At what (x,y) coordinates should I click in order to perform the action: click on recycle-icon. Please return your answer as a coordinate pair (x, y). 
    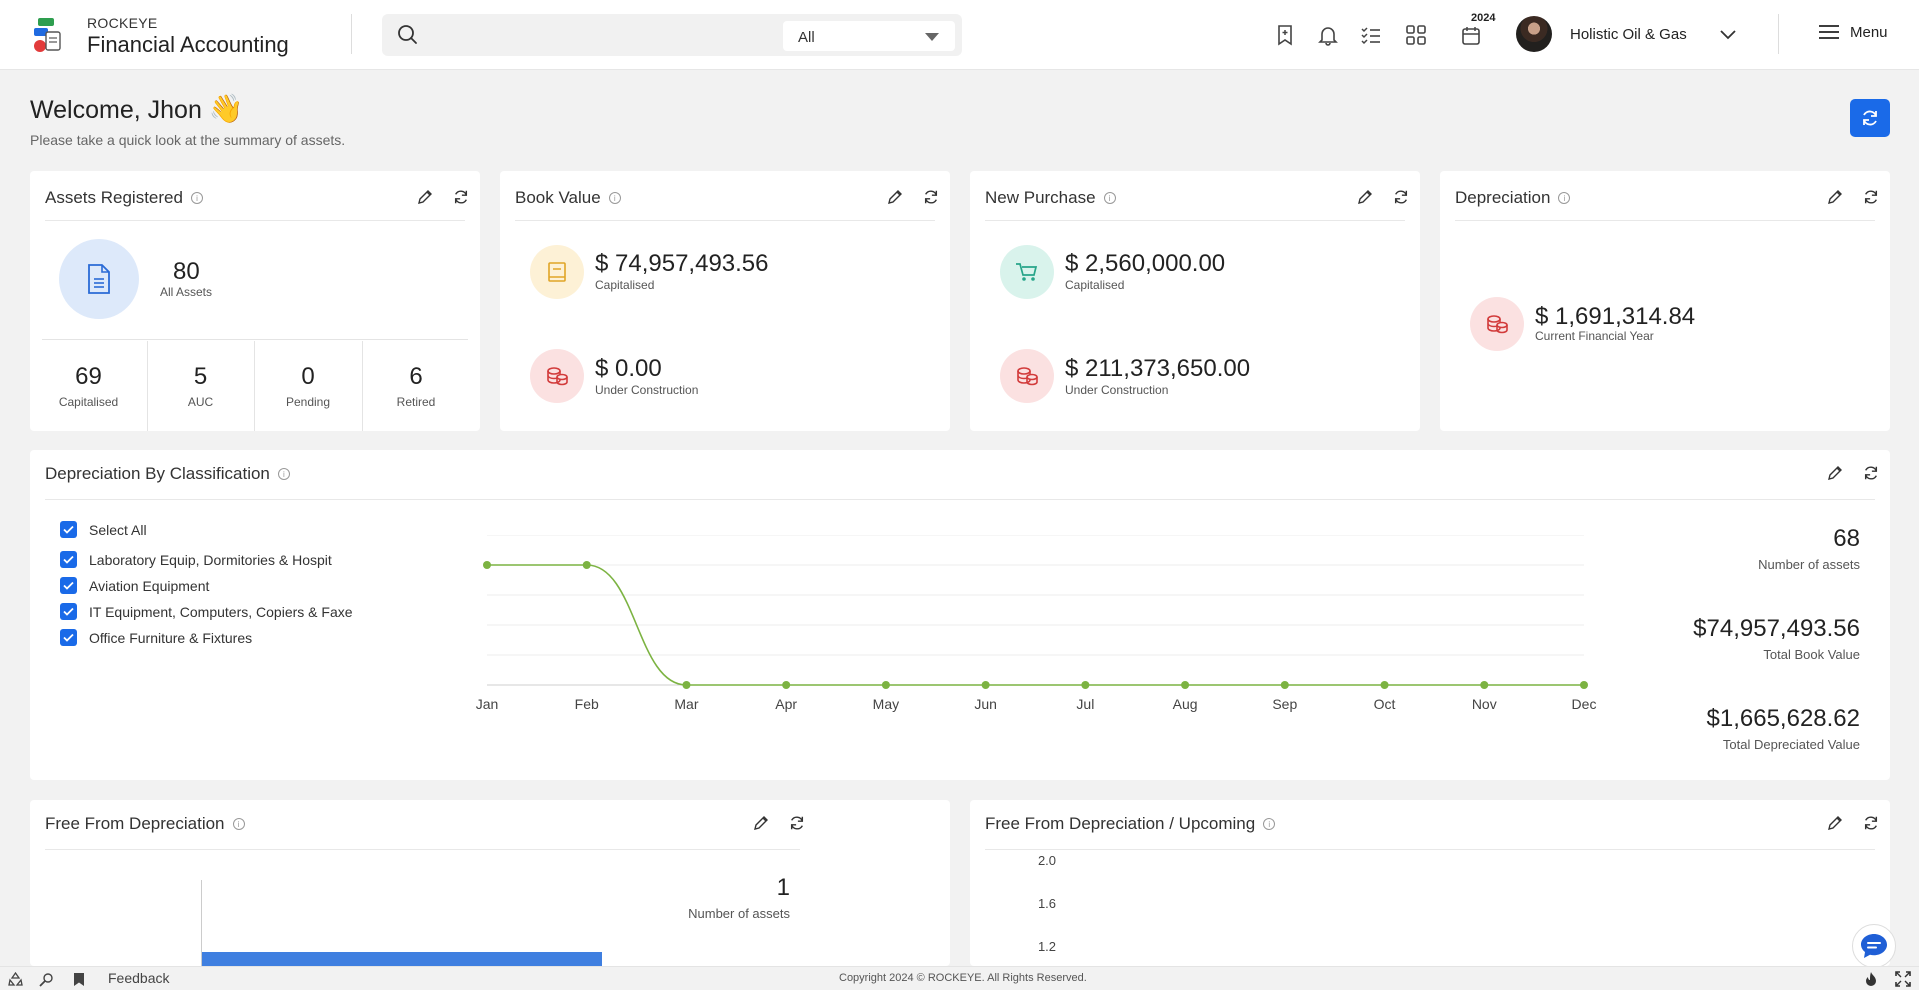
    Looking at the image, I should click on (15, 979).